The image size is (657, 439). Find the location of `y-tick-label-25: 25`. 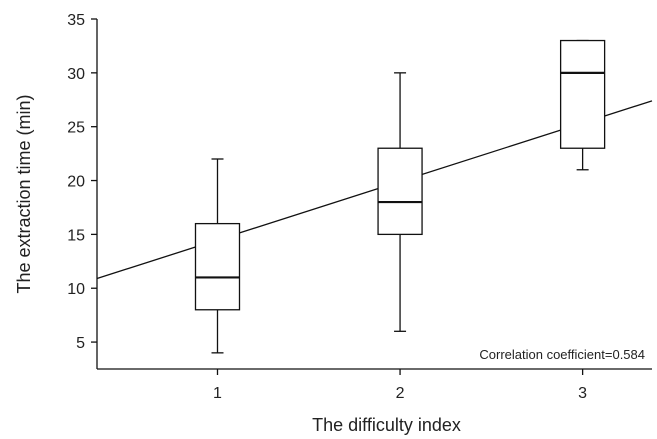

y-tick-label-25: 25 is located at coordinates (76, 128).